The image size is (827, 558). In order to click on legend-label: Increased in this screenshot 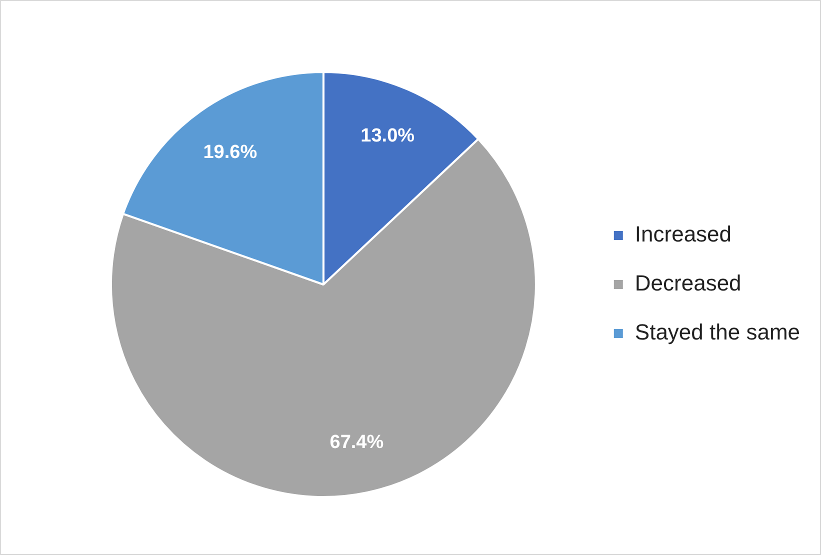, I will do `click(683, 234)`.